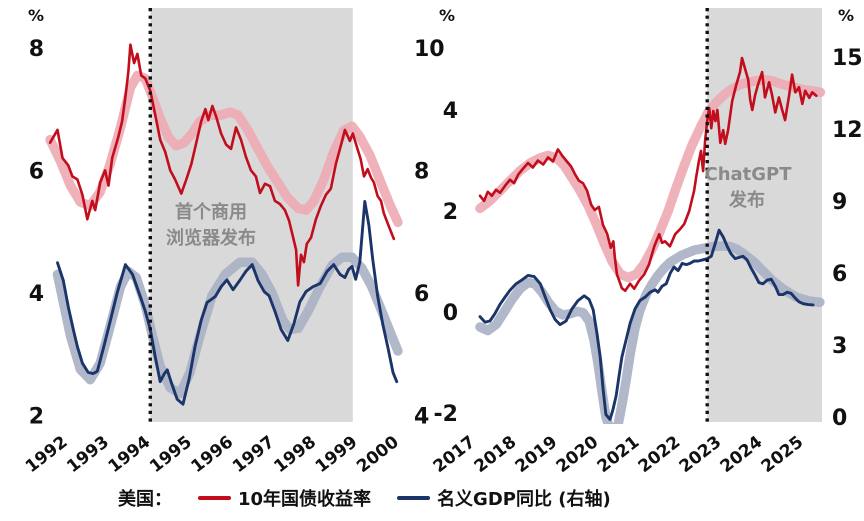  I want to click on x-axis-tick-label: 1997, so click(254, 453).